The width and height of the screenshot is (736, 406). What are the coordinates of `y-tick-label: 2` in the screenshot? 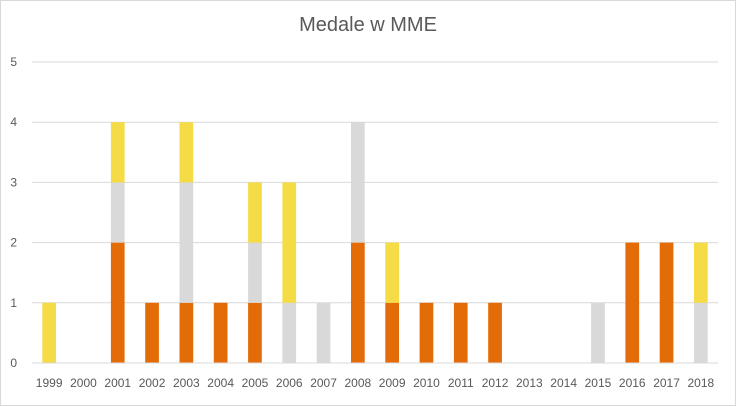 It's located at (13, 243).